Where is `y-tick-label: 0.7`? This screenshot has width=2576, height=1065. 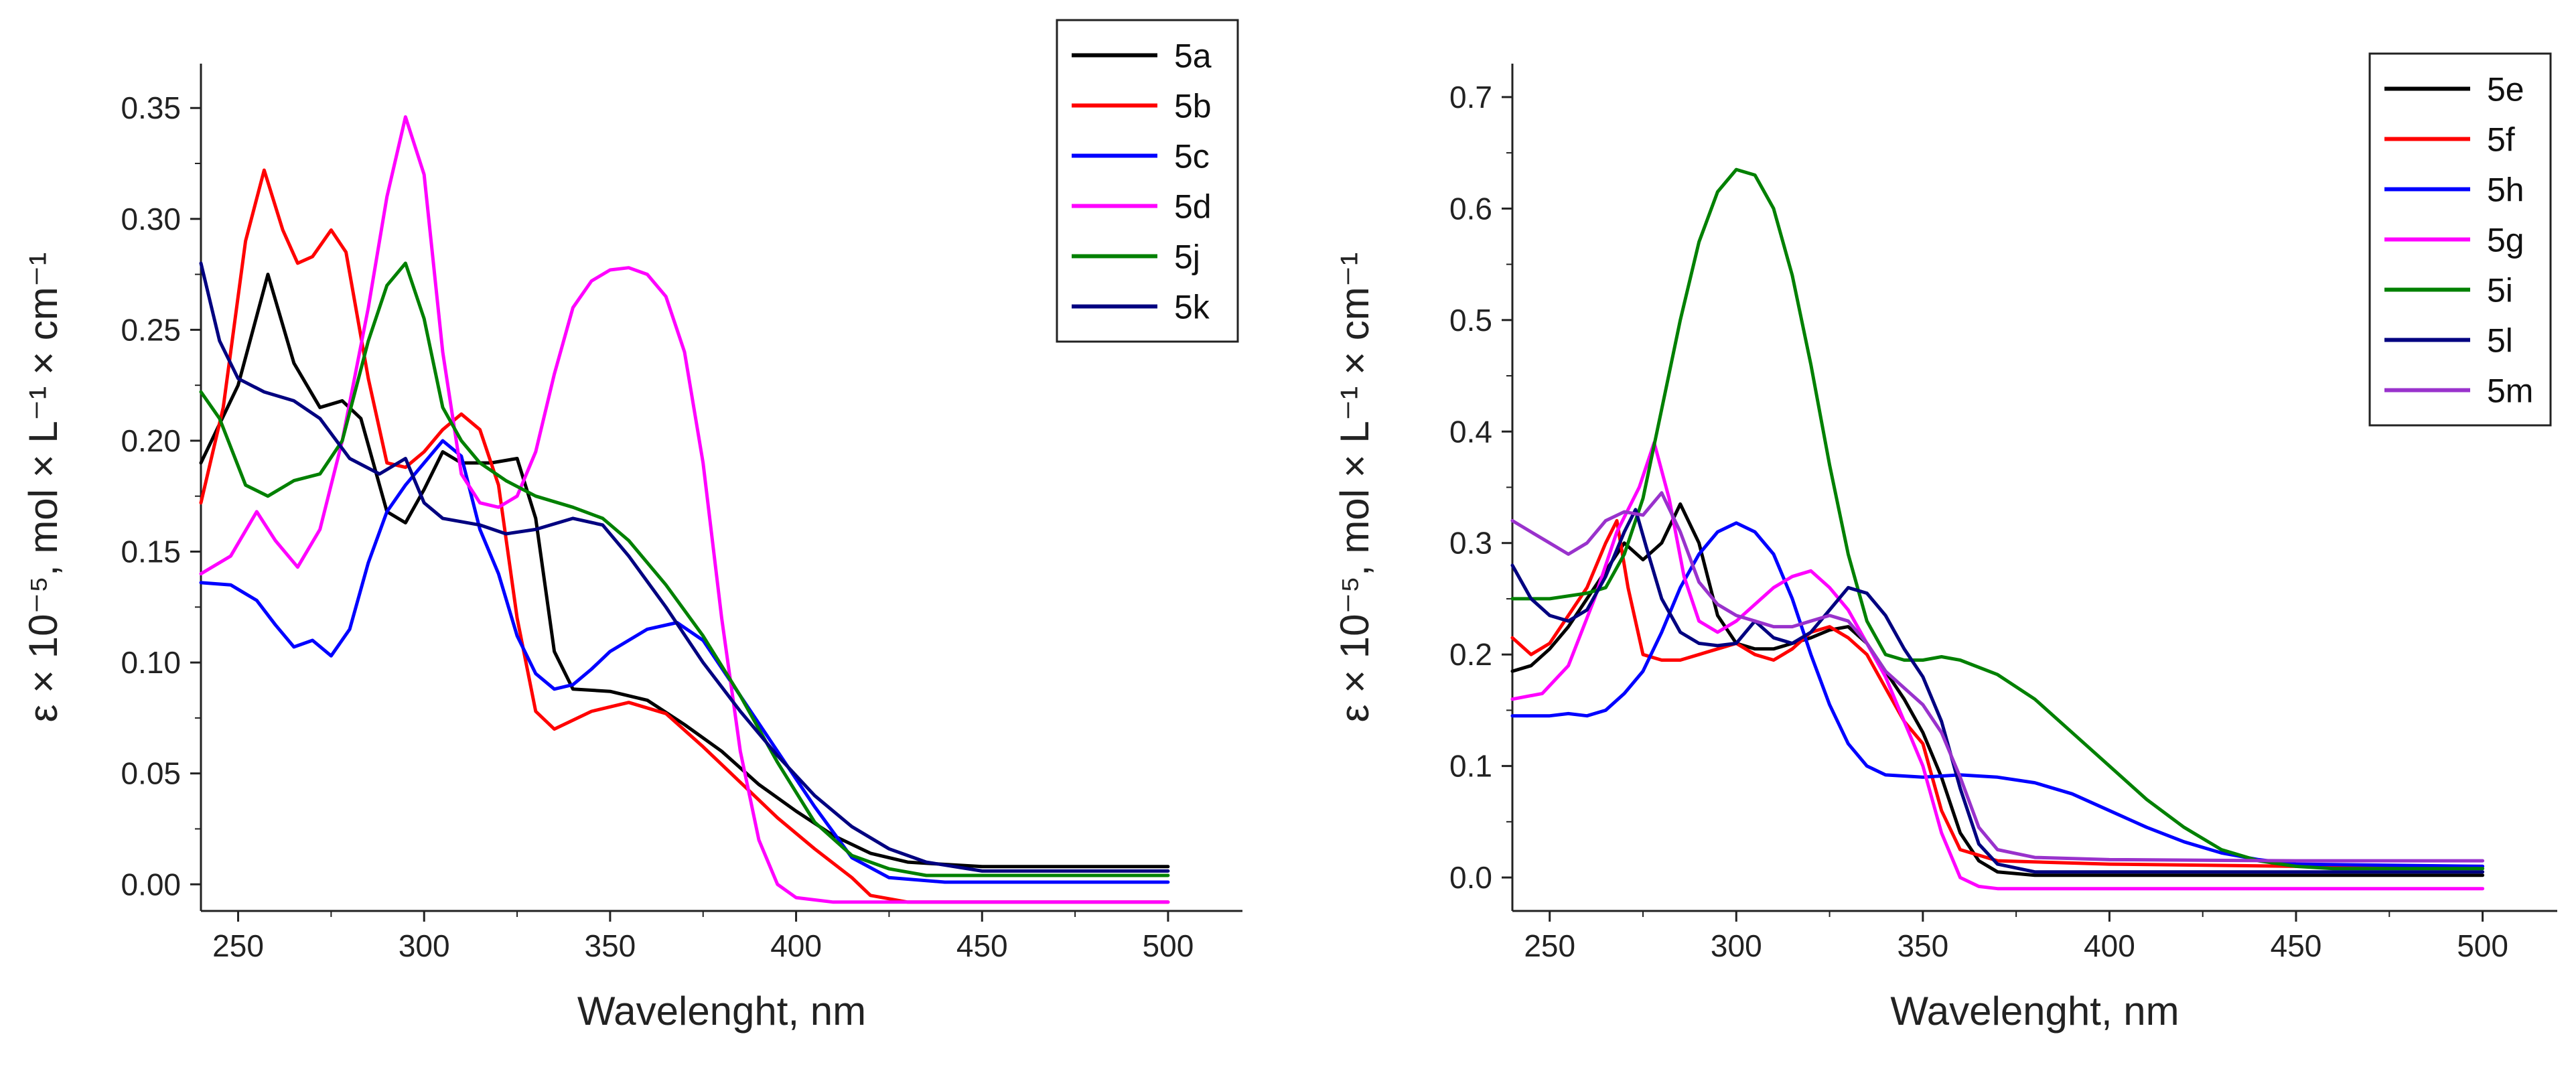
y-tick-label: 0.7 is located at coordinates (1470, 97).